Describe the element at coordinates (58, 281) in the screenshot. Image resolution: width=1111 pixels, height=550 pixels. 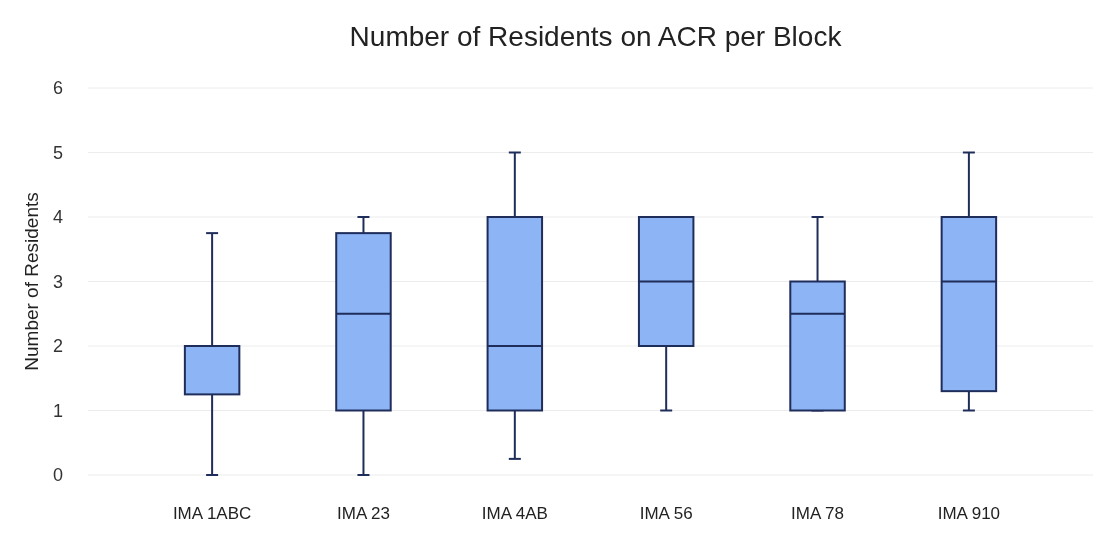
I see `y-tick-label: 3` at that location.